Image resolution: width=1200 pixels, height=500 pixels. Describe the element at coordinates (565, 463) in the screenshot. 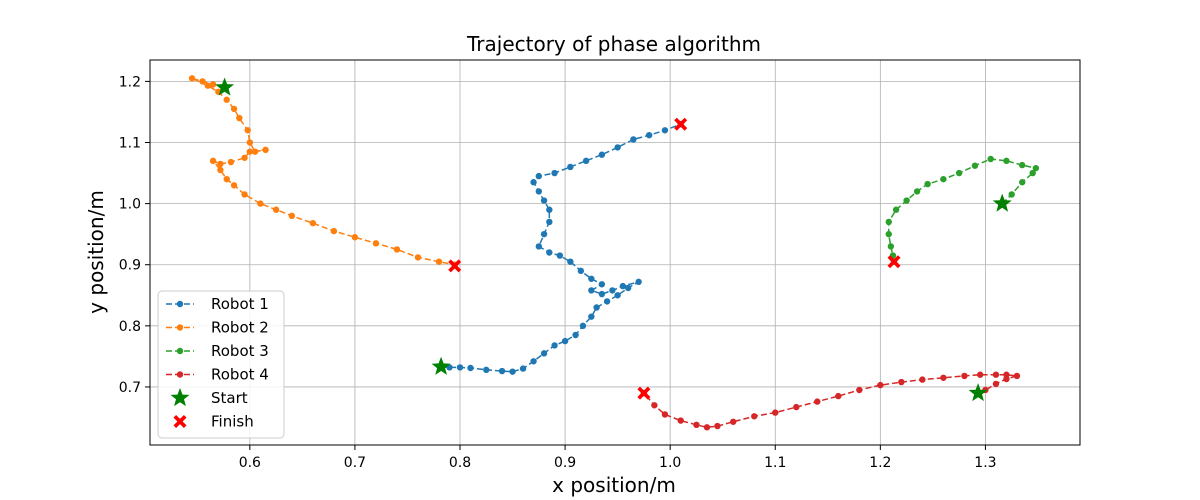

I see `x-tick-label: 0.9` at that location.